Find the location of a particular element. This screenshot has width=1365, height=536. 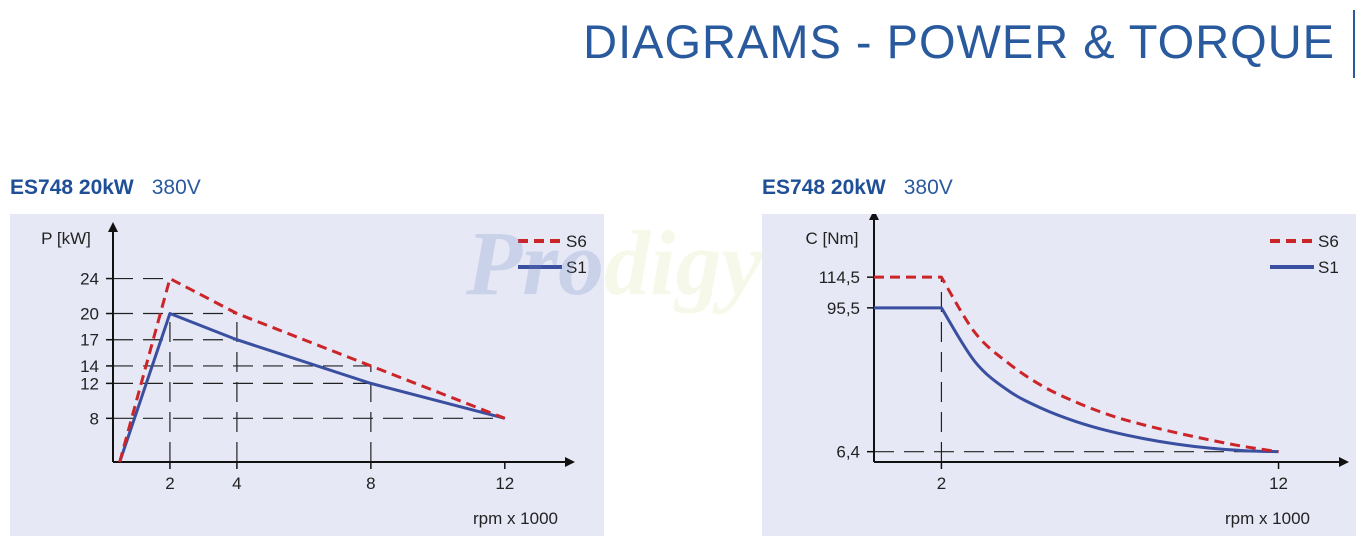

chart-heading-power: ES748 20kW 380V is located at coordinates (105, 188).